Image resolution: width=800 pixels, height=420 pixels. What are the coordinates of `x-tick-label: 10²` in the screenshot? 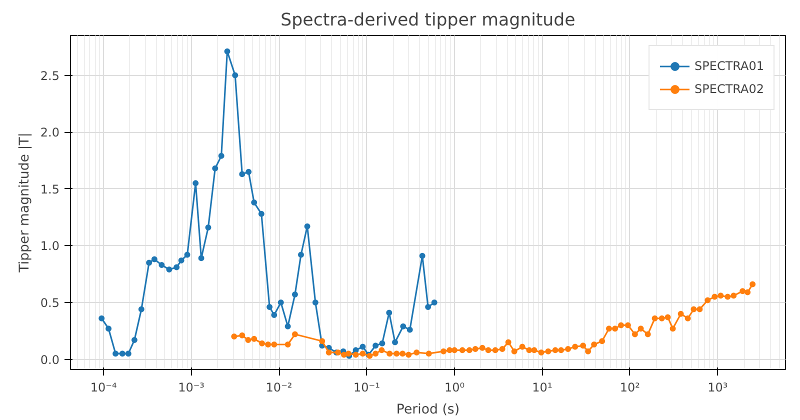 It's located at (630, 387).